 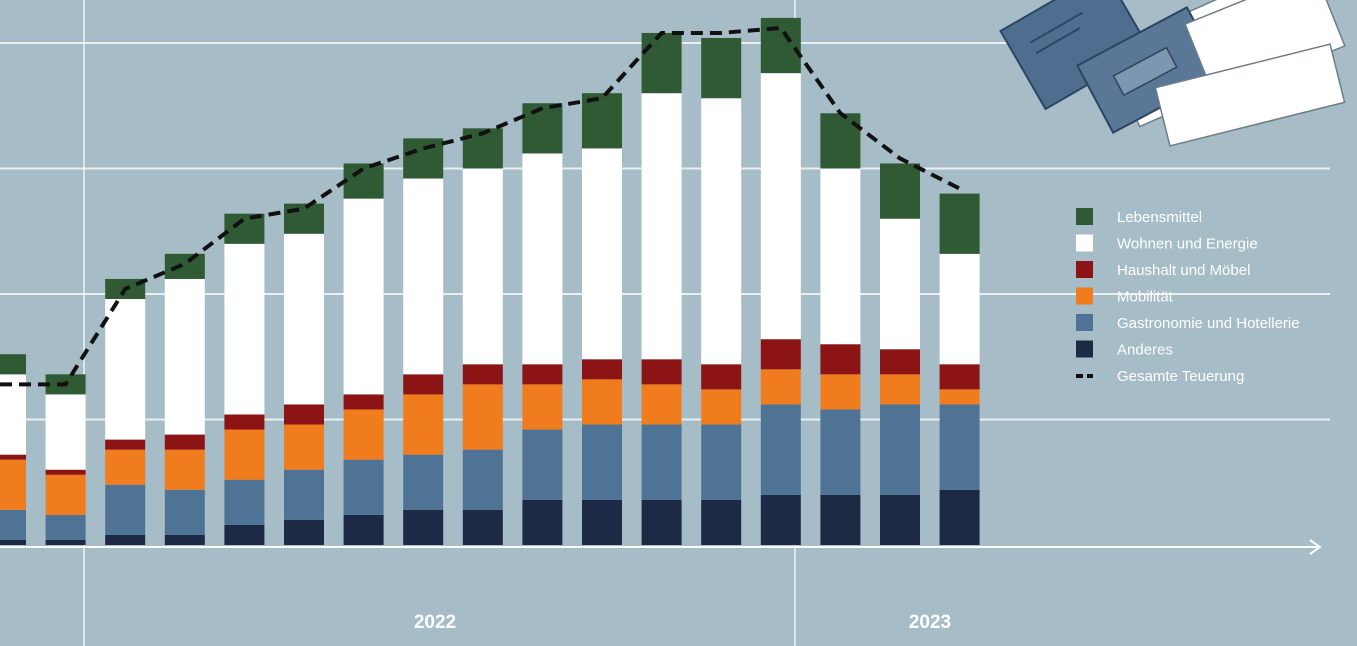 What do you see at coordinates (1159, 217) in the screenshot?
I see `legend-label-0: Lebensmittel` at bounding box center [1159, 217].